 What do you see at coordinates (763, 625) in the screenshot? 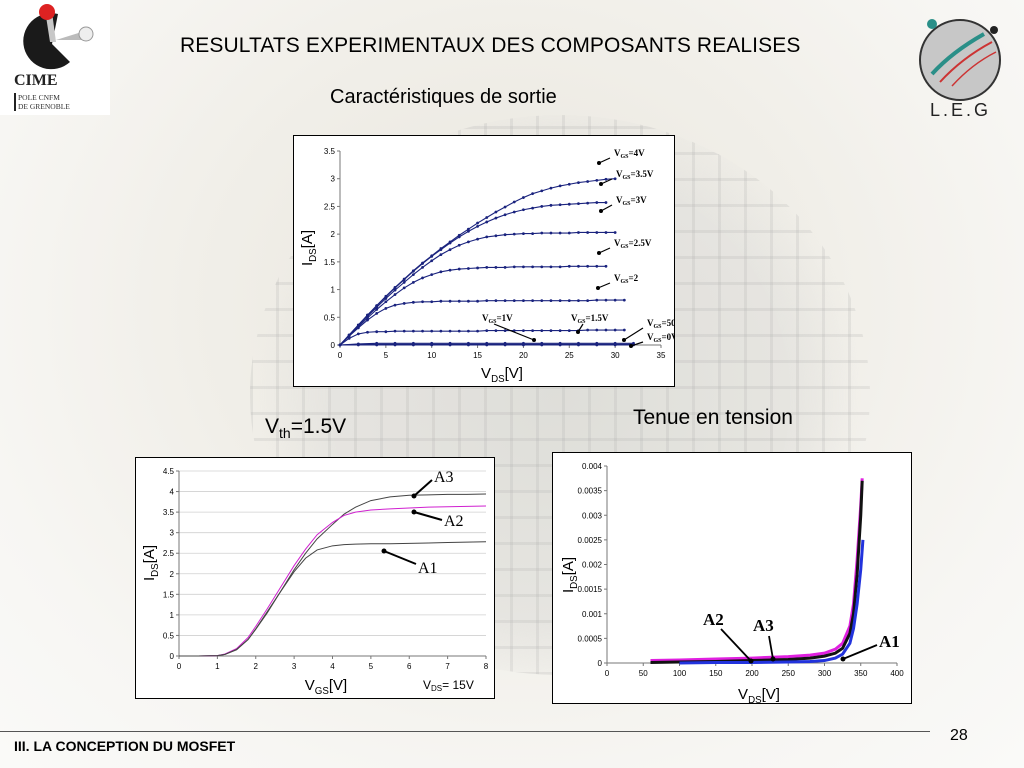
I see `series-label: A3` at bounding box center [763, 625].